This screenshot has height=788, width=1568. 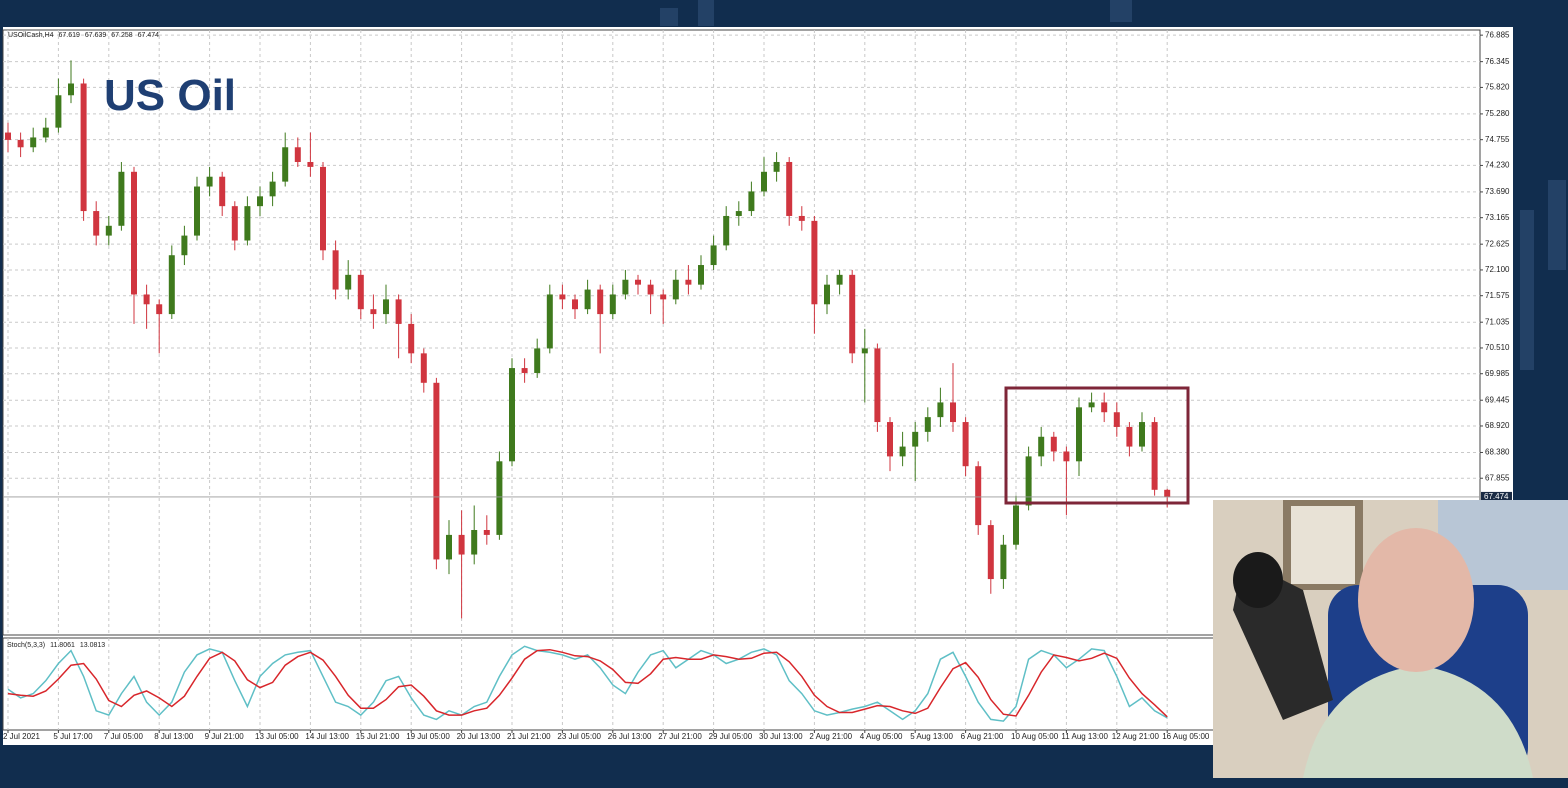 I want to click on y-tick-label: 71.575, so click(x=1497, y=295).